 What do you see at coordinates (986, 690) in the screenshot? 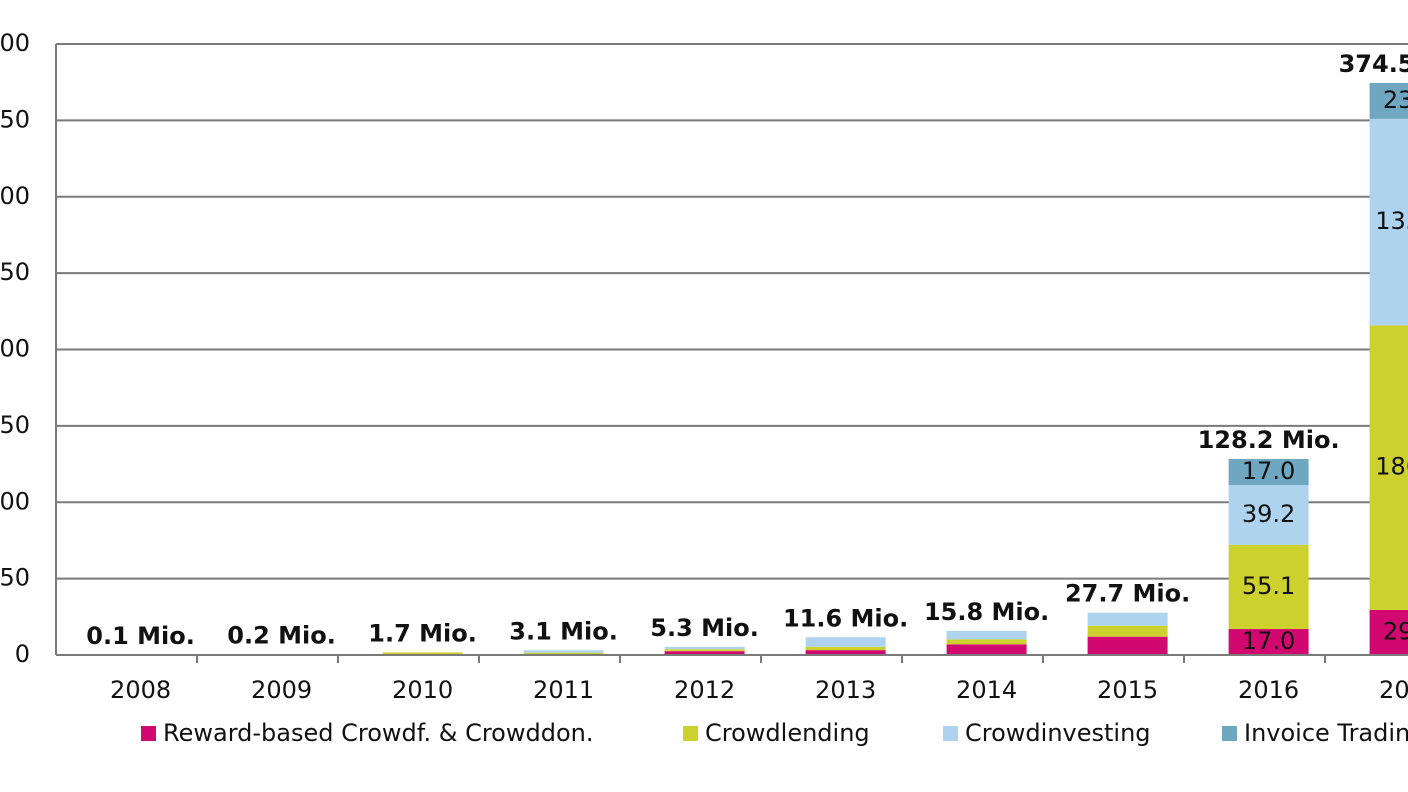
I see `x-tick-label: 2014` at bounding box center [986, 690].